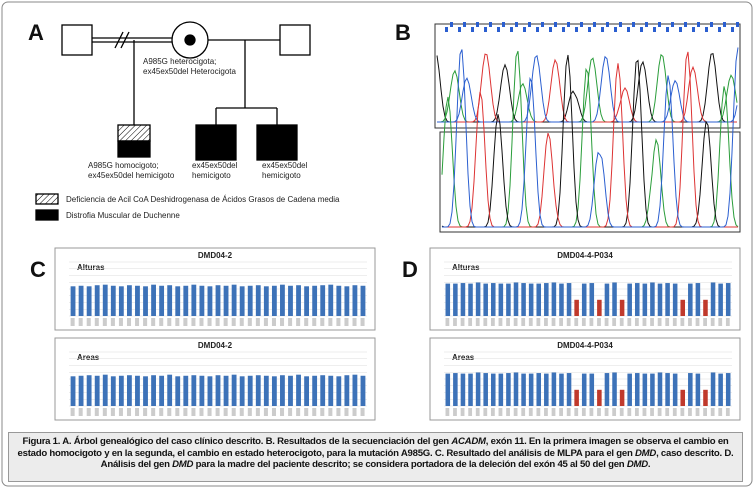 The height and width of the screenshot is (489, 755). What do you see at coordinates (36, 32) in the screenshot?
I see `panel-letter: A` at bounding box center [36, 32].